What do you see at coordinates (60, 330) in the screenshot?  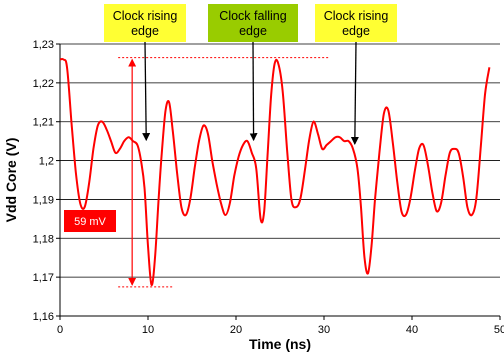 I see `x-tick-label: 0` at bounding box center [60, 330].